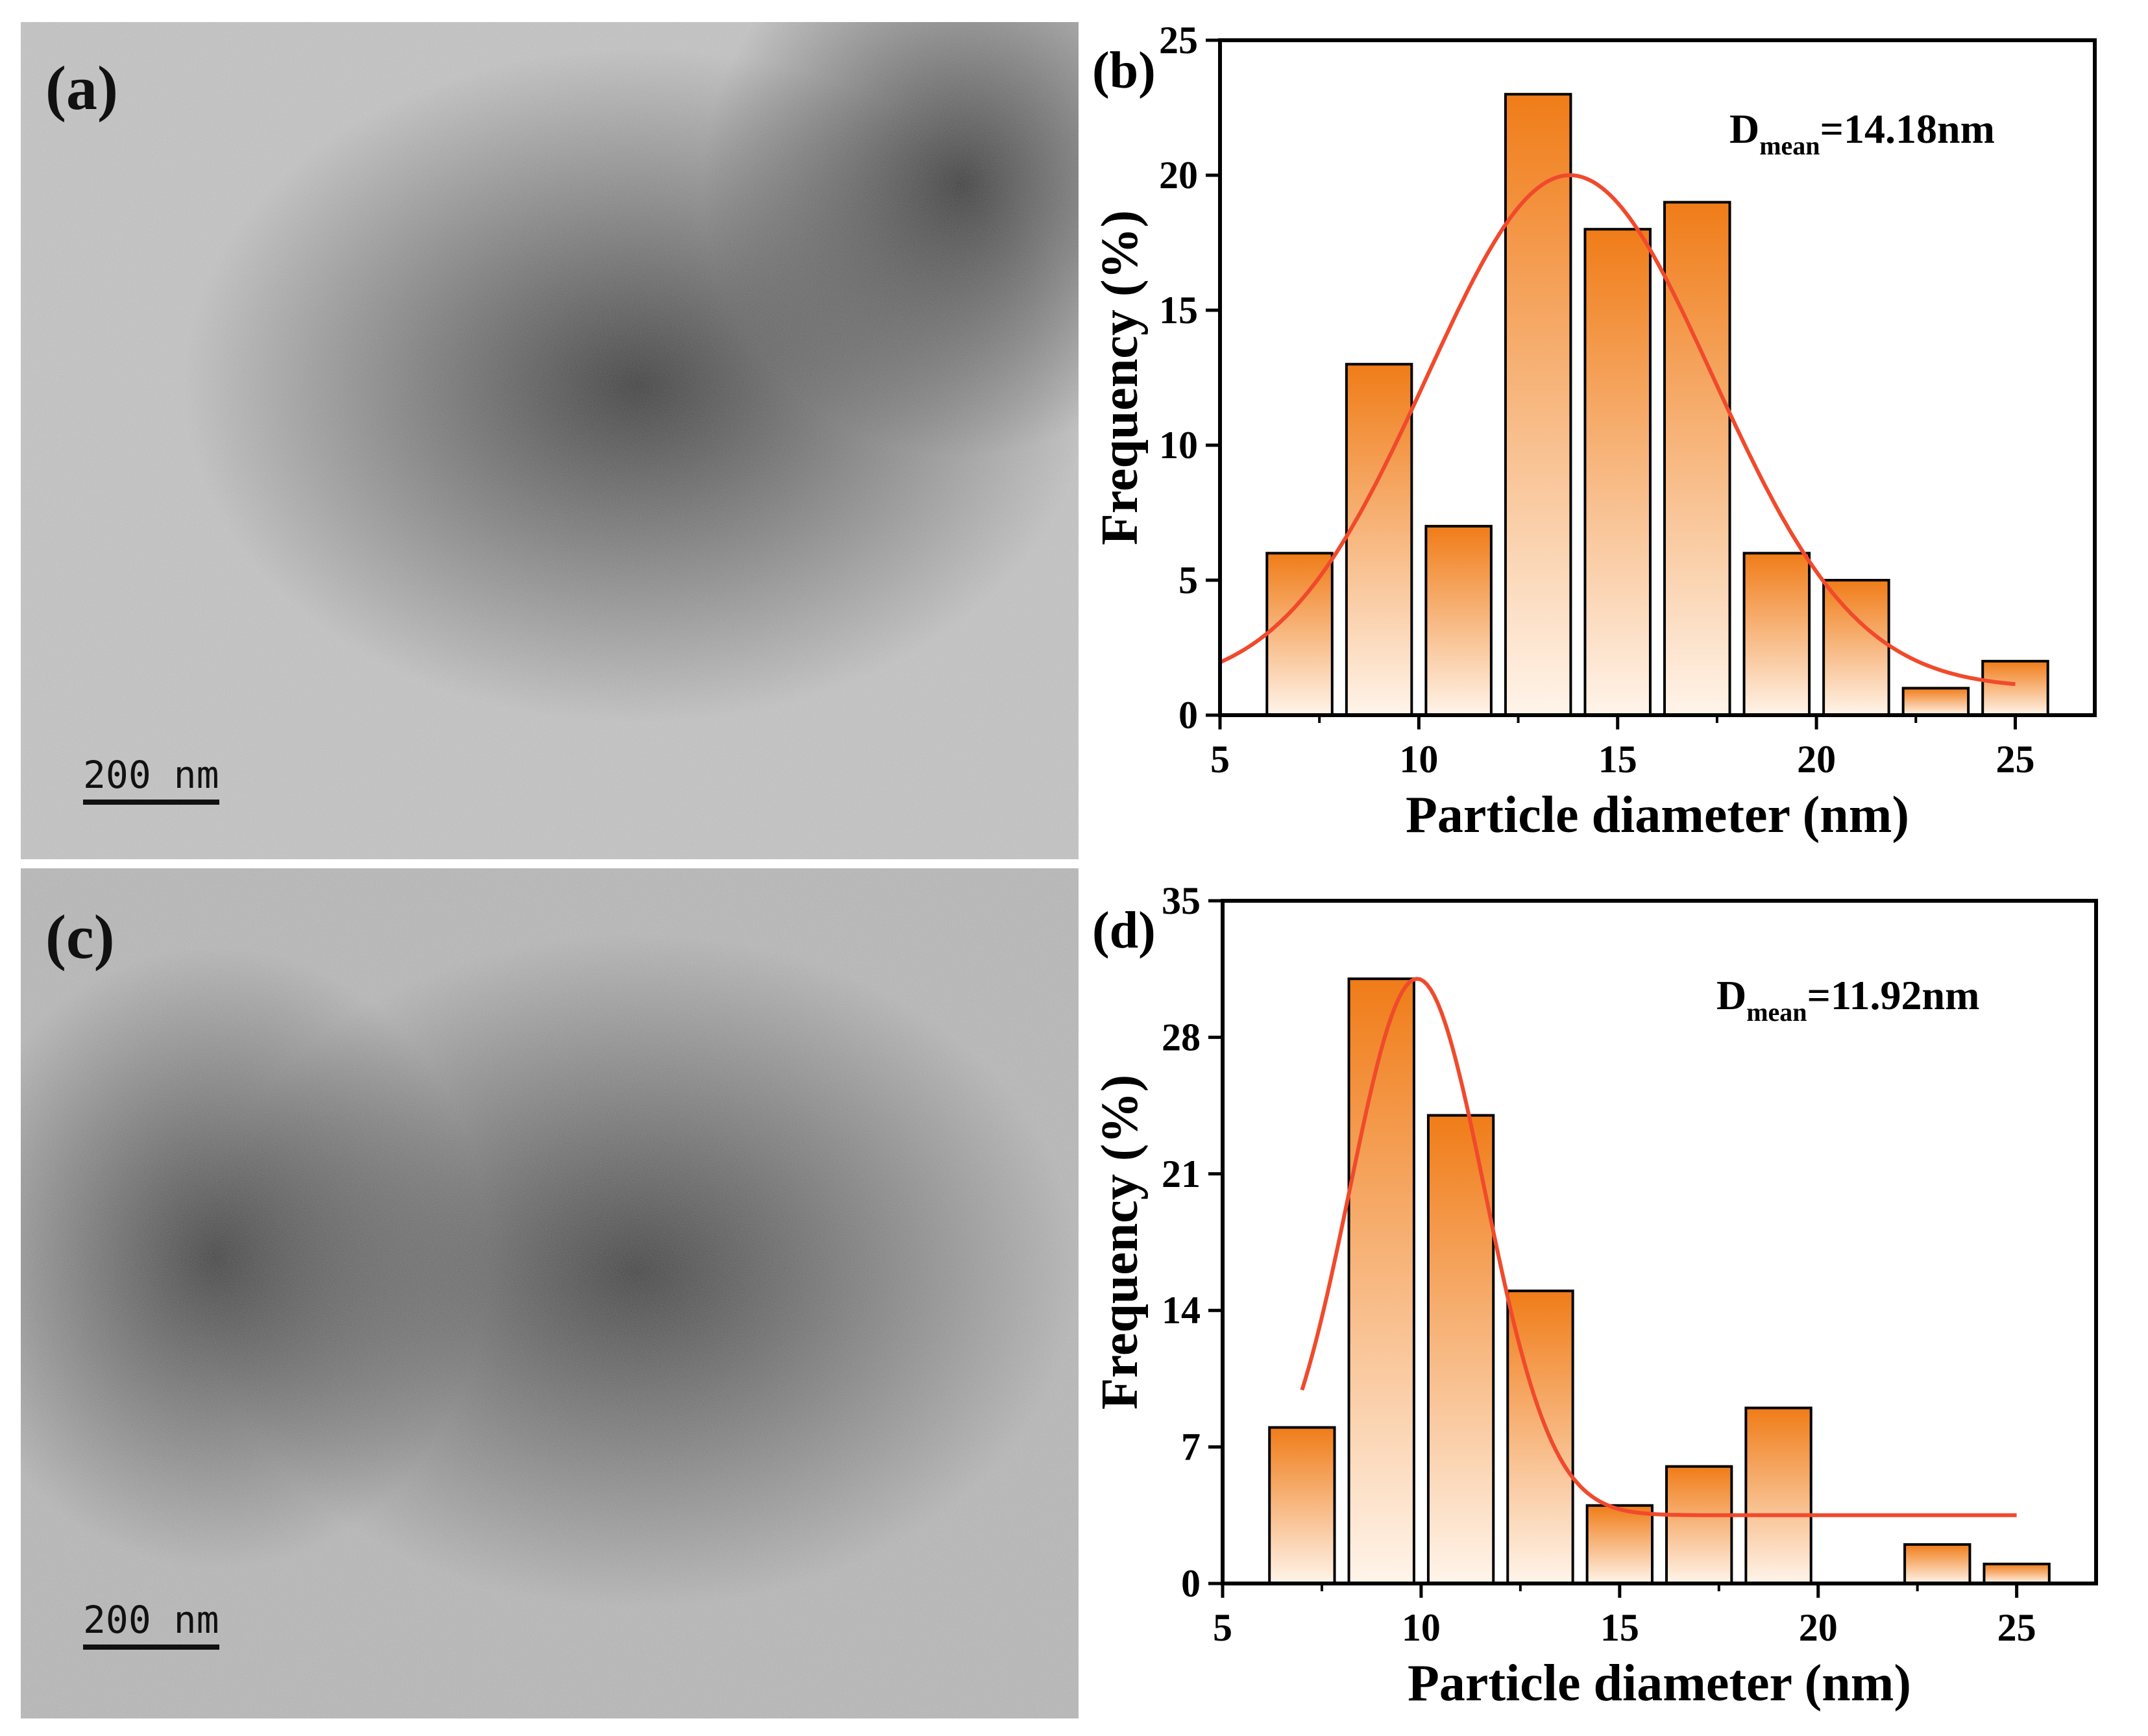  What do you see at coordinates (1191, 1447) in the screenshot?
I see `y-tick-label: 7` at bounding box center [1191, 1447].